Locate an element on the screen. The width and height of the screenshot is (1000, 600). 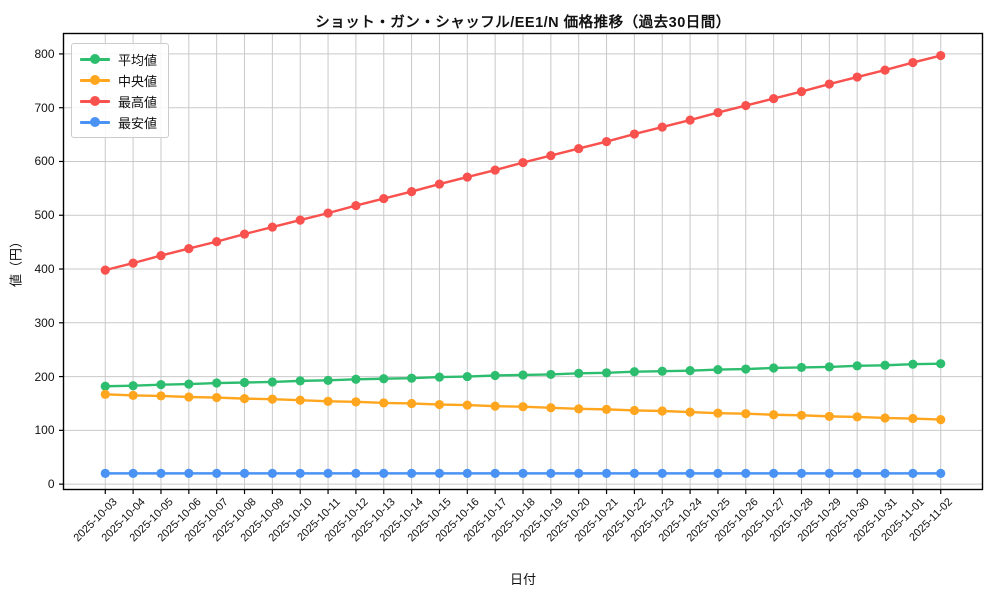
legend-label: 最安値 is located at coordinates (138, 123).